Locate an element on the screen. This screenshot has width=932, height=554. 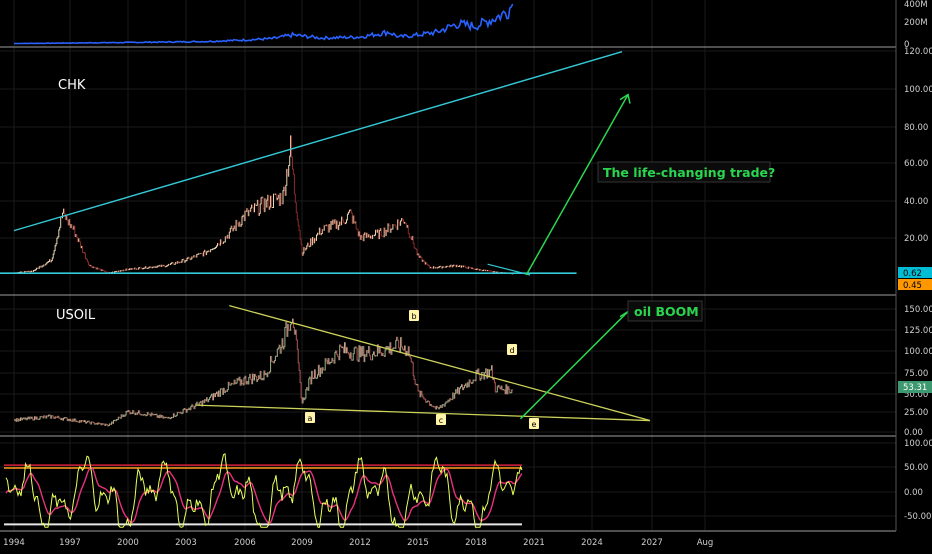
chk-axis-tick: 120.00 is located at coordinates (918, 52).